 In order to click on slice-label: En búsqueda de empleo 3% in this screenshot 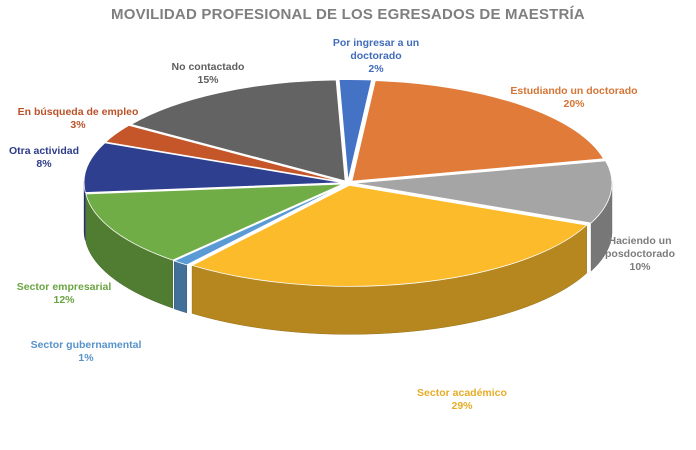, I will do `click(78, 118)`.